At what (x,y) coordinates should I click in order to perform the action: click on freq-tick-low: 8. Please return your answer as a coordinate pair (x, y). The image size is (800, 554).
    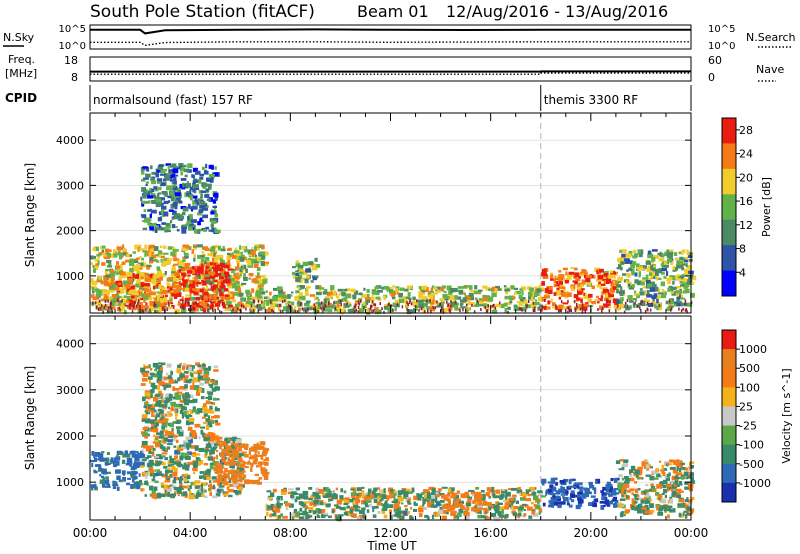
    Looking at the image, I should click on (74, 77).